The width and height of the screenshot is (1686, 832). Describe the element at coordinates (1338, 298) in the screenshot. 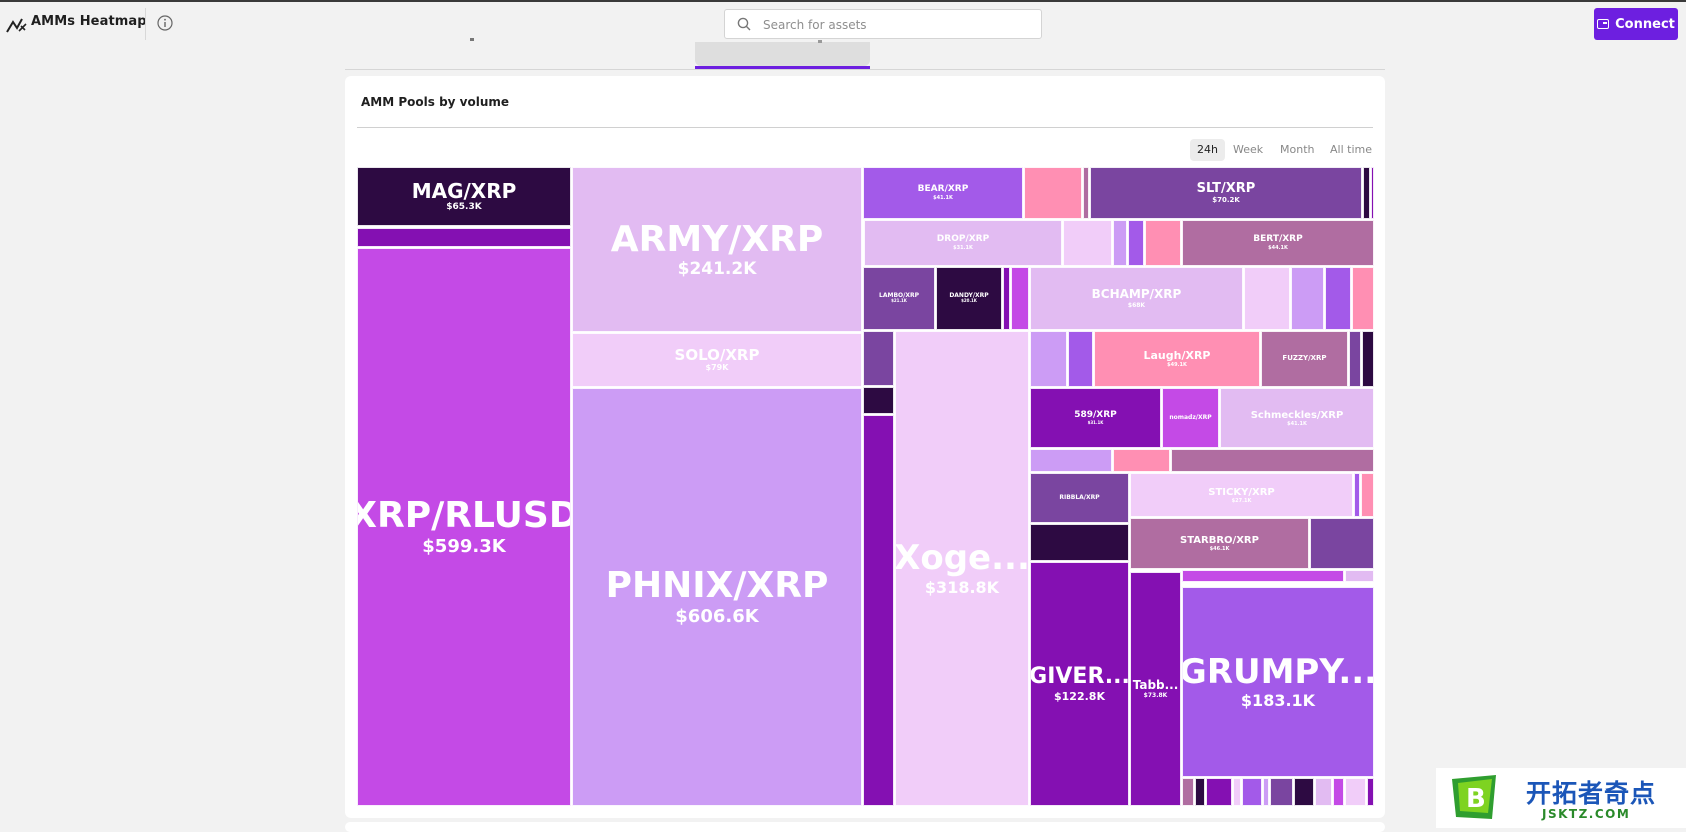

I see `pool-cell-p14` at that location.